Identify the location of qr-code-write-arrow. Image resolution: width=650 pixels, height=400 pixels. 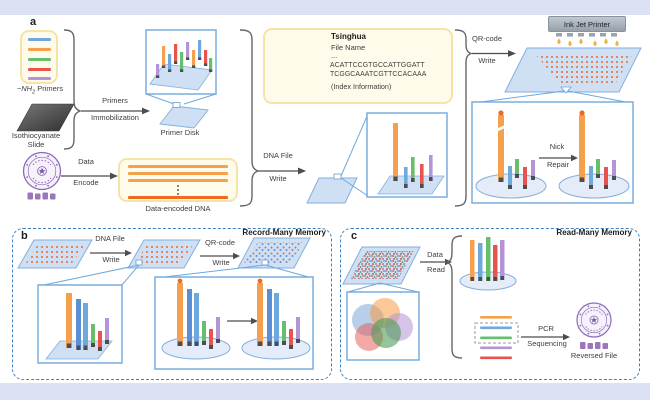
(494, 53).